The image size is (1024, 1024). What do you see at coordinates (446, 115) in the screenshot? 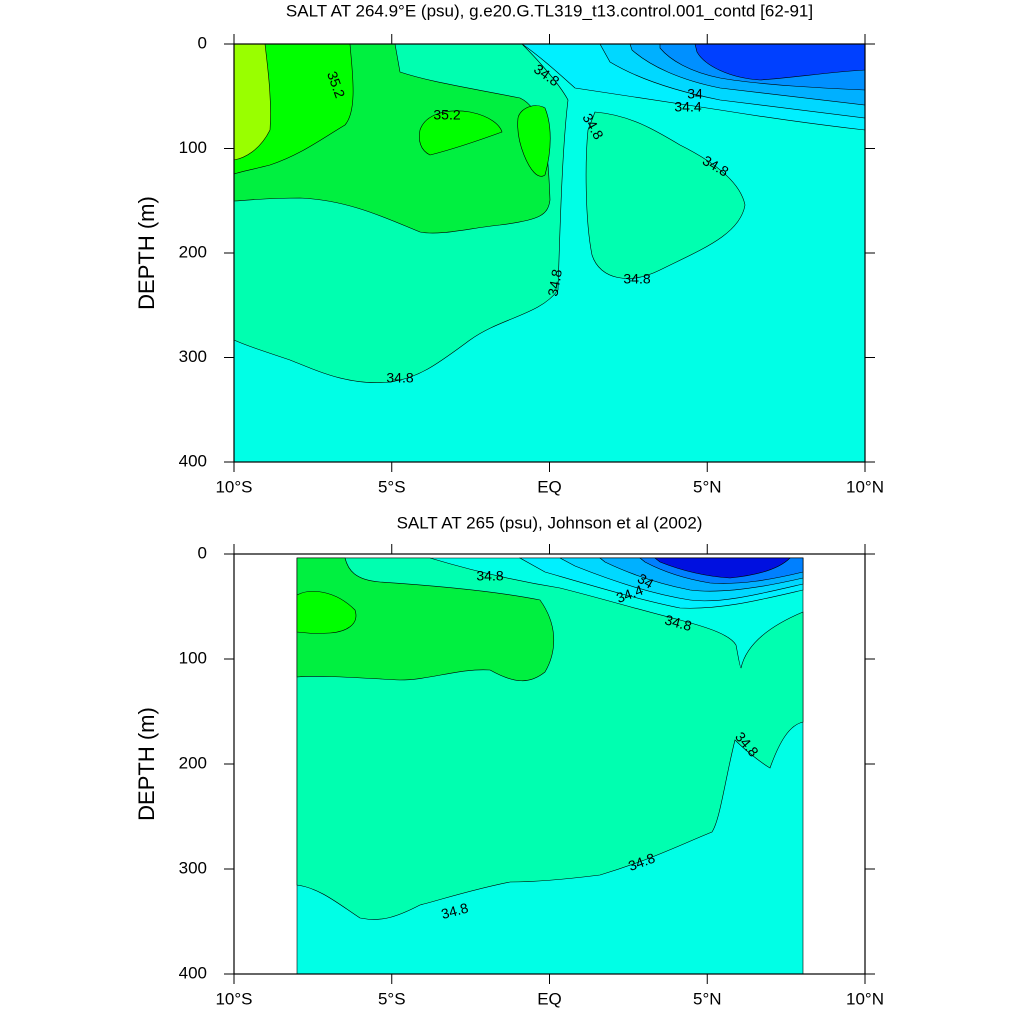
I see `contour-label: 35.2` at bounding box center [446, 115].